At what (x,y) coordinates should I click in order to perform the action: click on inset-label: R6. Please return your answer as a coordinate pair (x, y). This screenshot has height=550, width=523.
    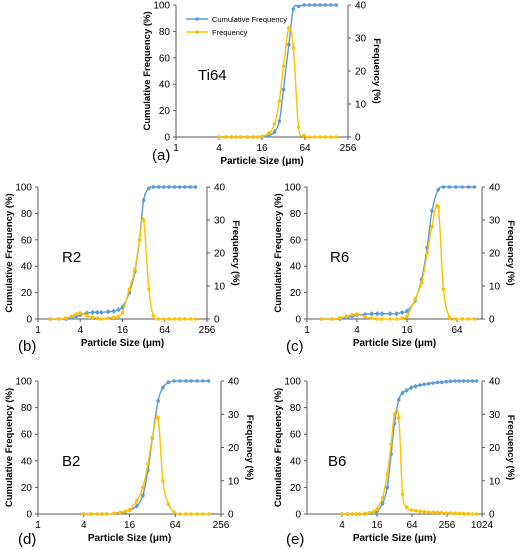
    Looking at the image, I should click on (339, 257).